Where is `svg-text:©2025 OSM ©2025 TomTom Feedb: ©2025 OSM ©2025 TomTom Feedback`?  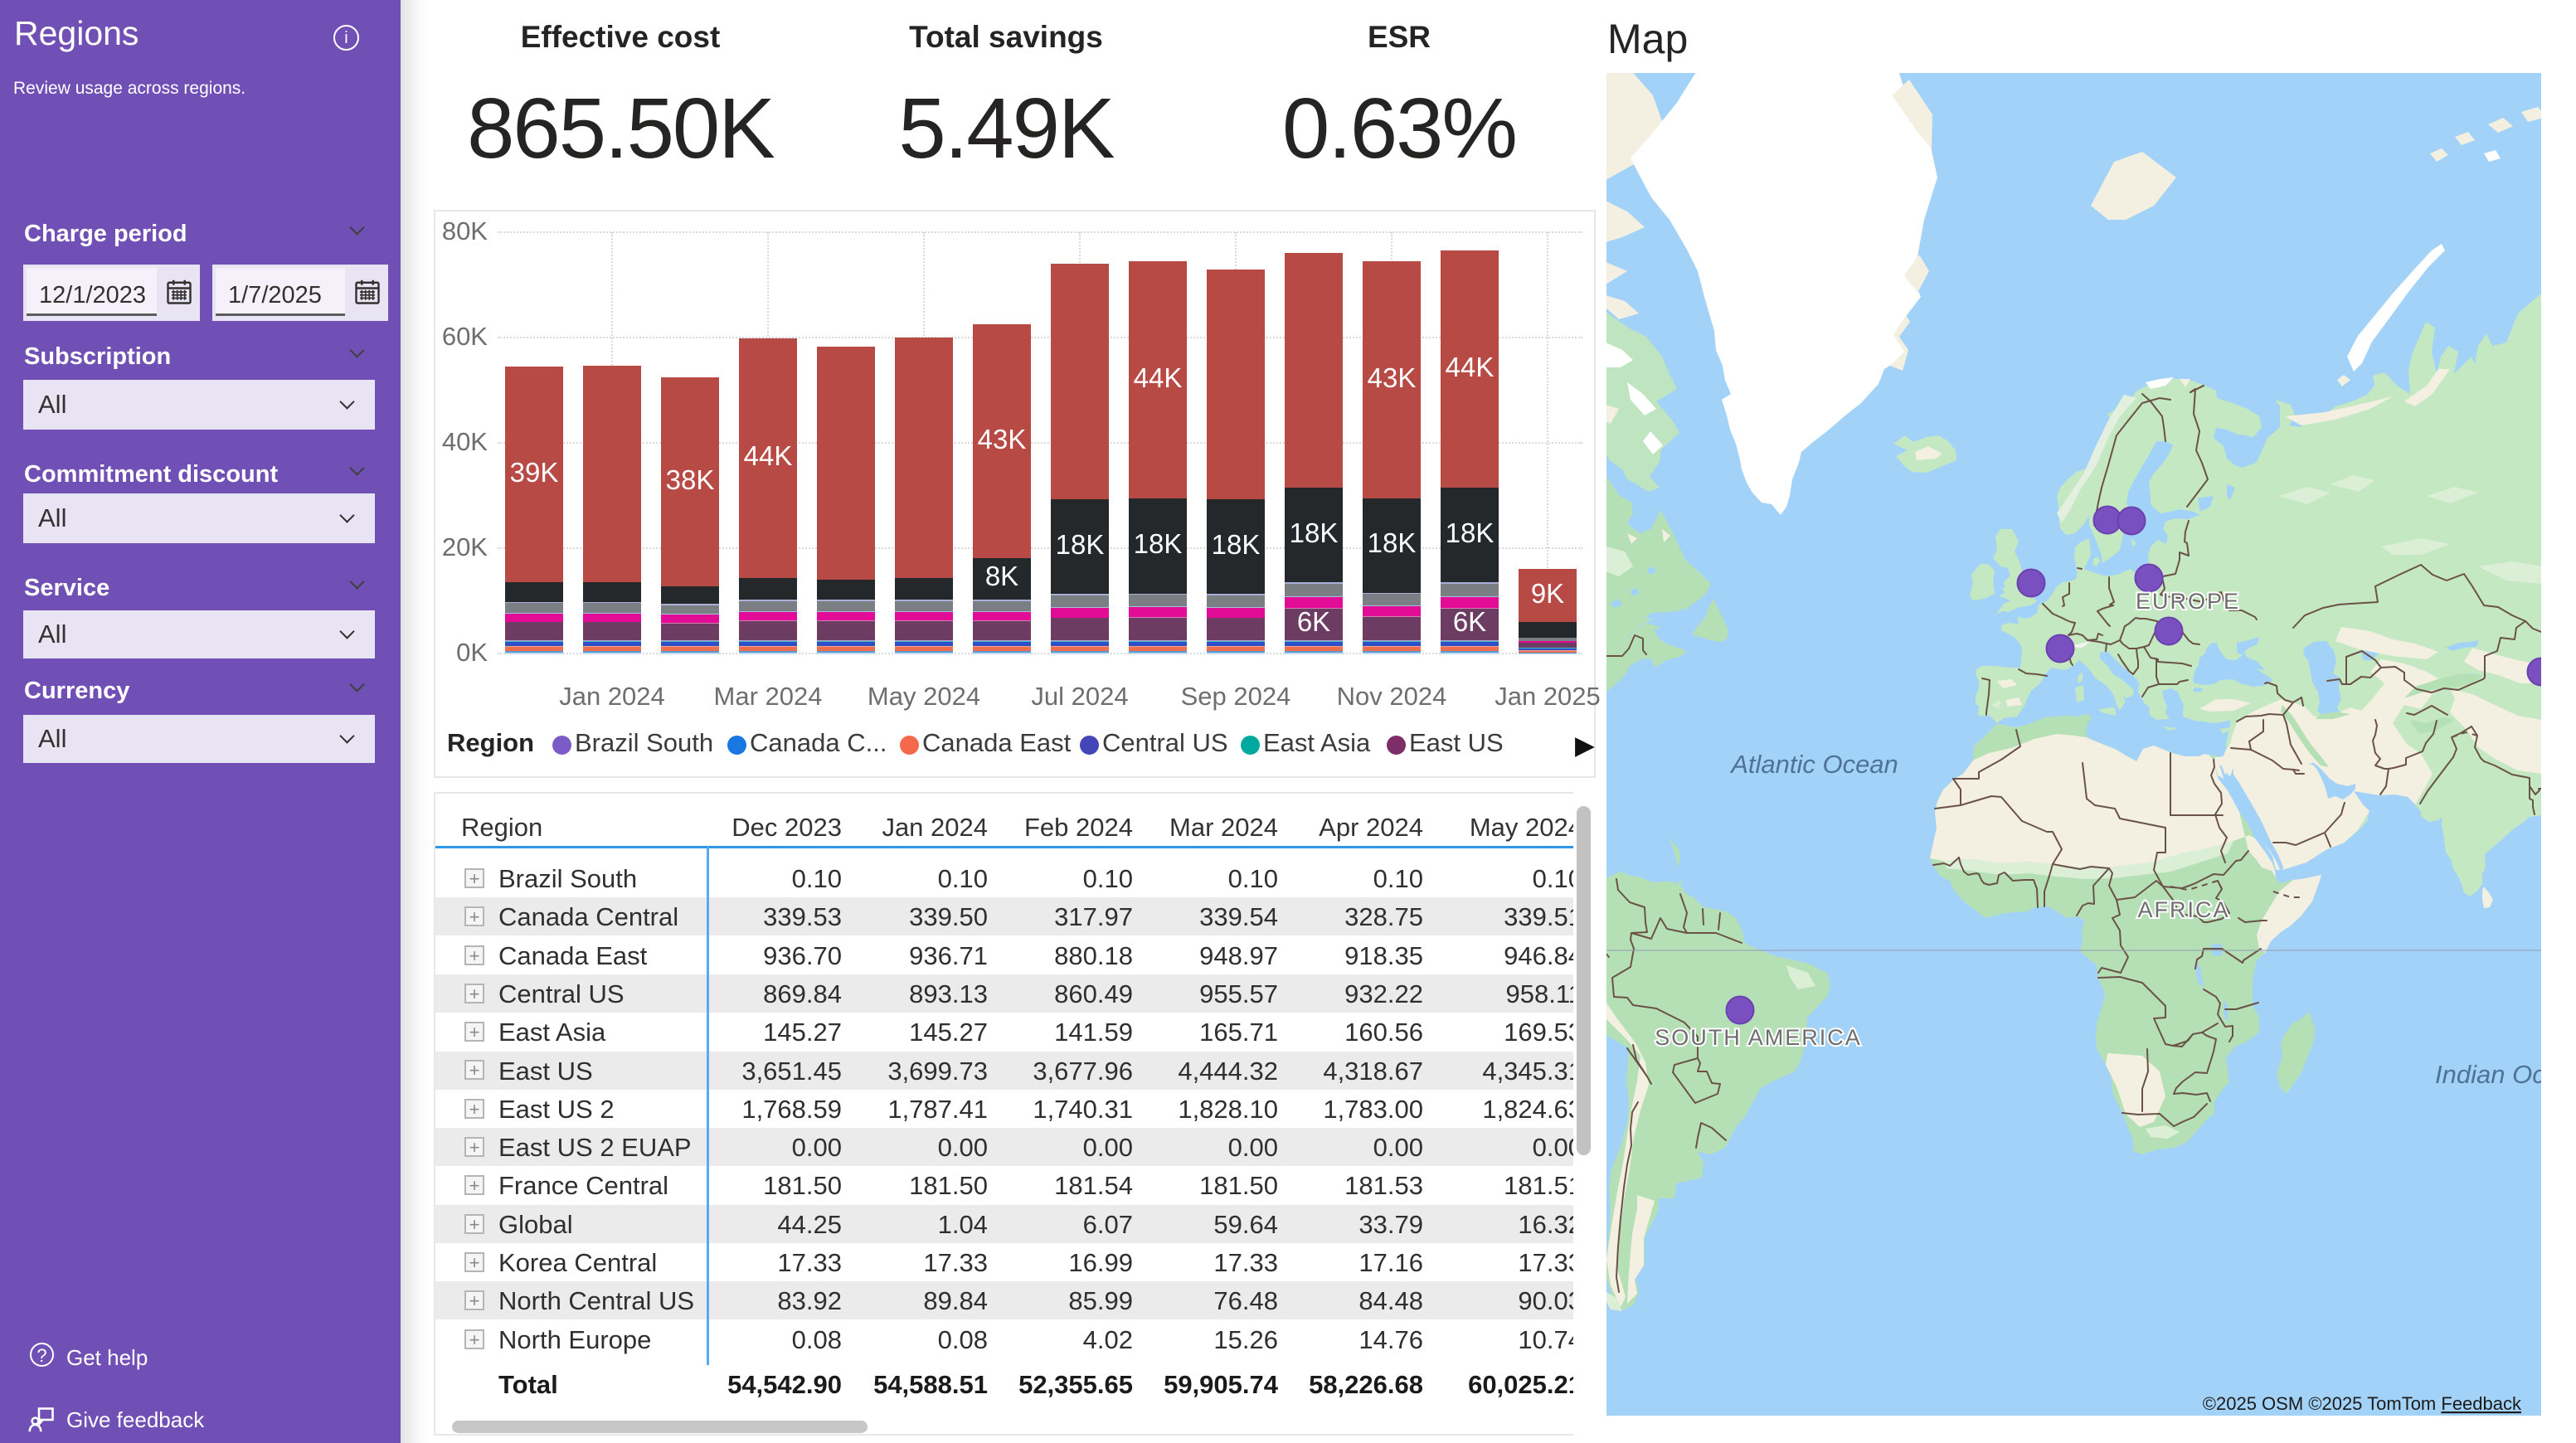
svg-text:©2025 OSM ©2025 TomTom Feedb: ©2025 OSM ©2025 TomTom Feedback is located at coordinates (2362, 1404).